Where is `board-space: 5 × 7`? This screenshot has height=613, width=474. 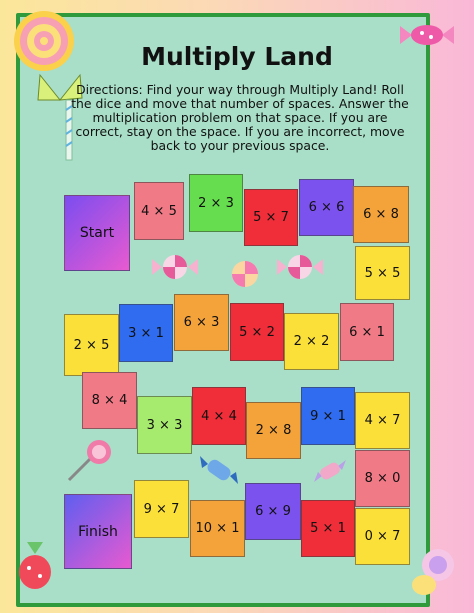 board-space: 5 × 7 is located at coordinates (271, 217).